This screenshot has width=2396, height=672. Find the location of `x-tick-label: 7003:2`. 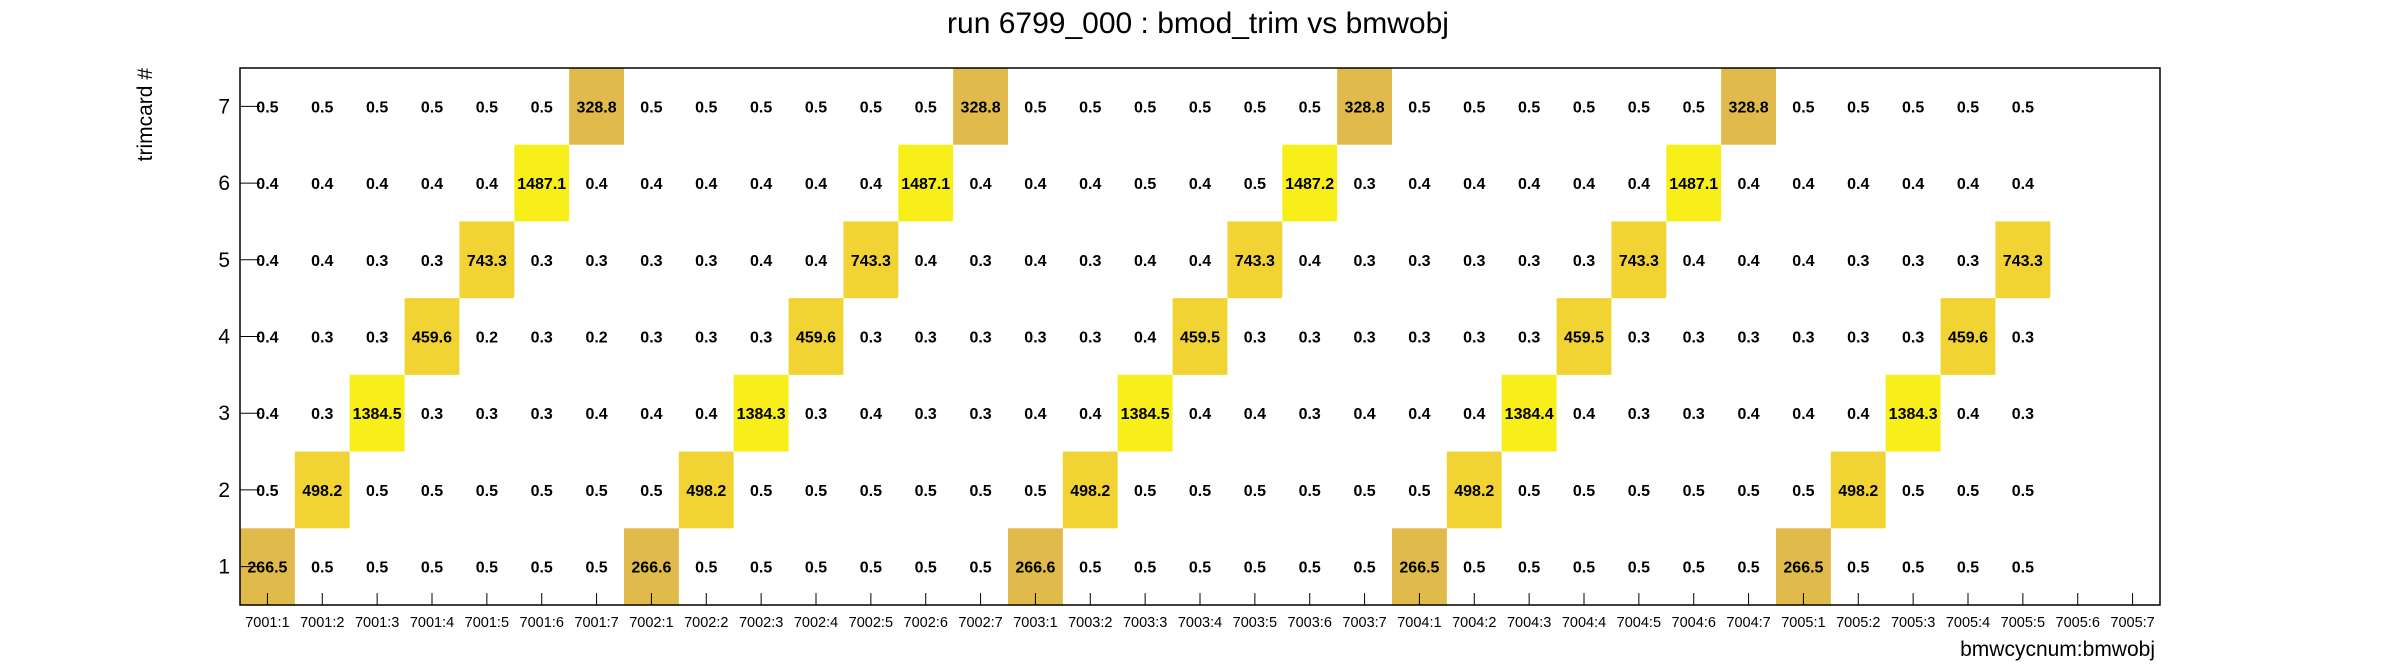

x-tick-label: 7003:2 is located at coordinates (1090, 623).